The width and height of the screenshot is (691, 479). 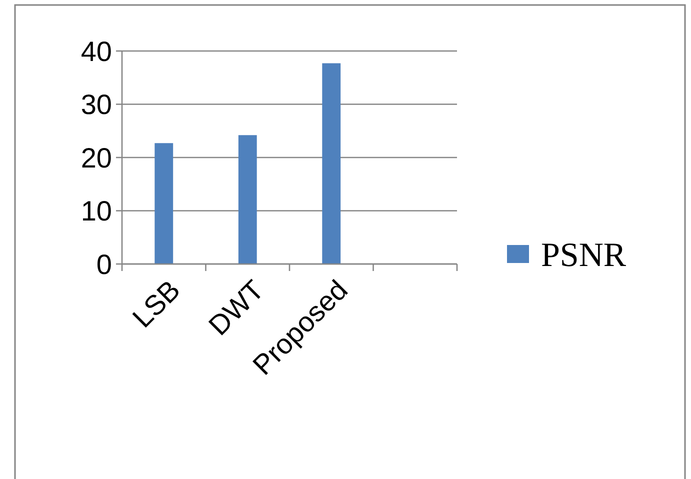 I want to click on y-tick-label: 0, so click(x=104, y=264).